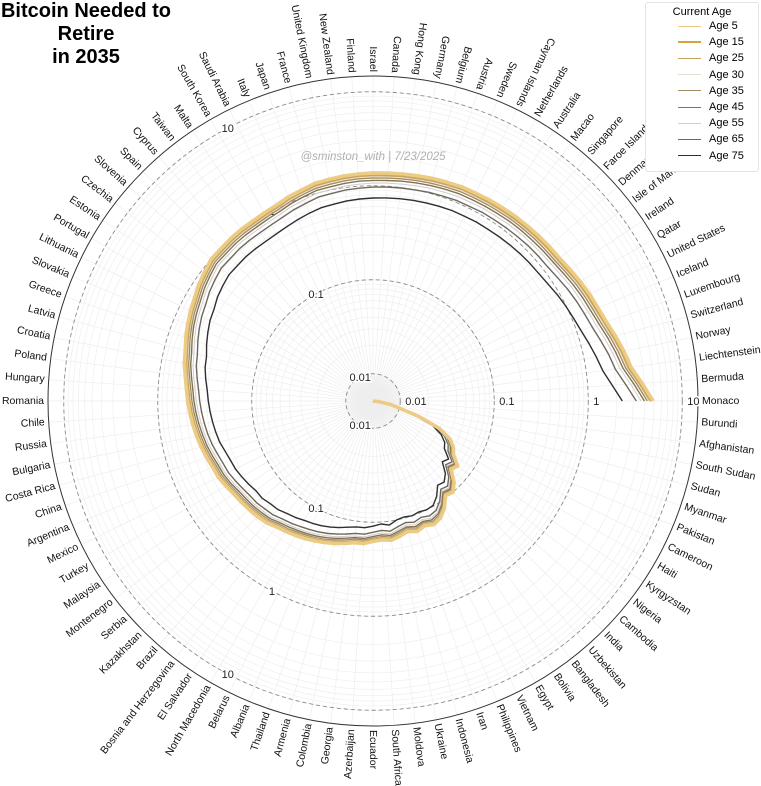 The height and width of the screenshot is (786, 761). I want to click on category-label: Afghanistan, so click(726, 447).